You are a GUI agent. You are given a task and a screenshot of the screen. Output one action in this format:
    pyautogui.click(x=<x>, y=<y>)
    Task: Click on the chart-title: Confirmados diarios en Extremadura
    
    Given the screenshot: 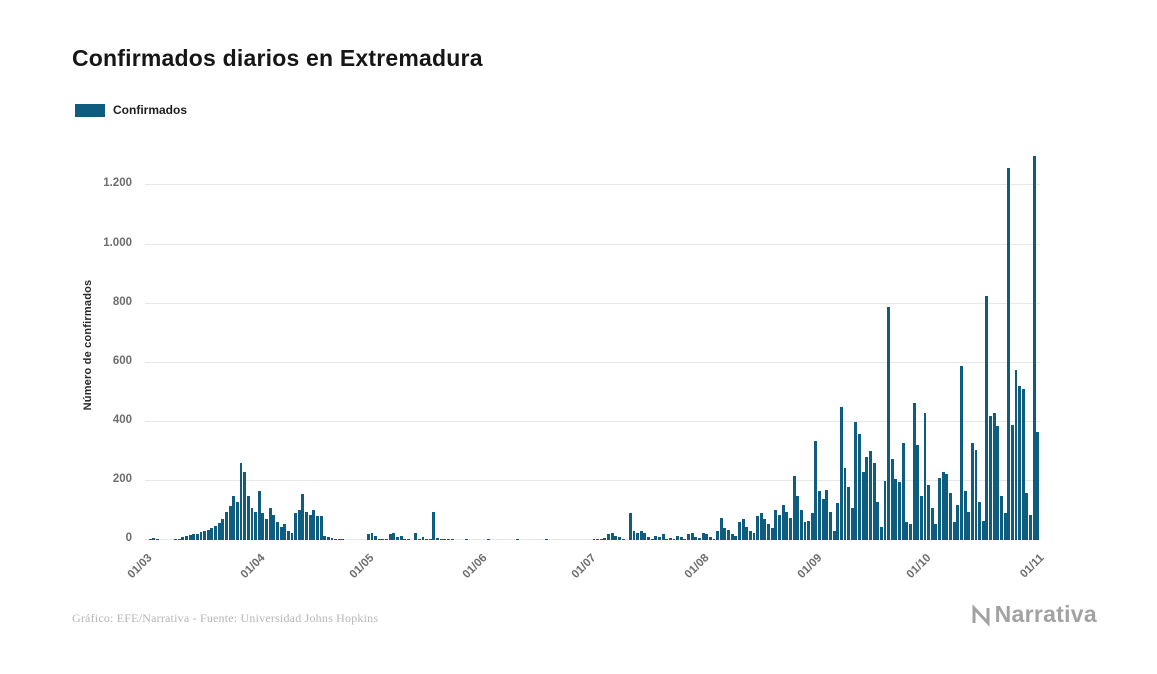 What is the action you would take?
    pyautogui.click(x=277, y=58)
    